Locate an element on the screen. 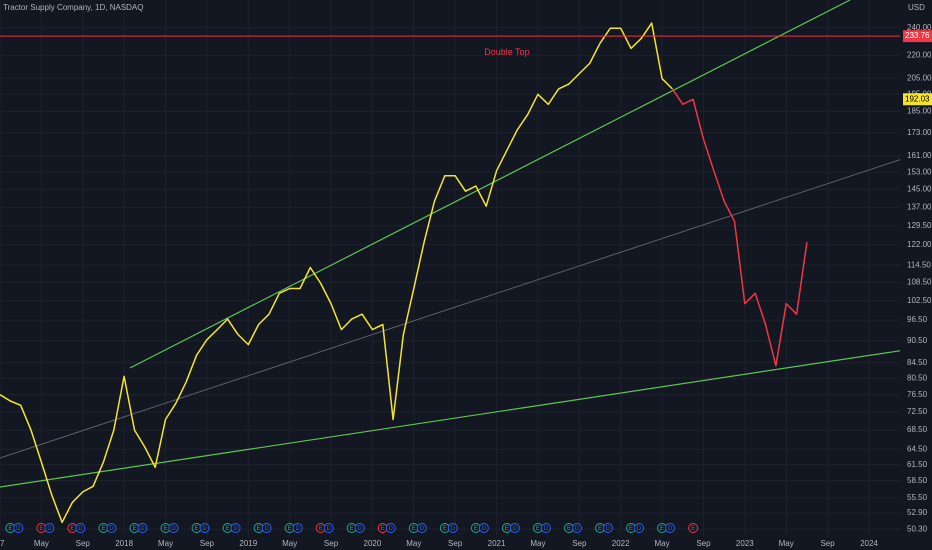 The width and height of the screenshot is (932, 550). x-tick-label: 2018 is located at coordinates (124, 543).